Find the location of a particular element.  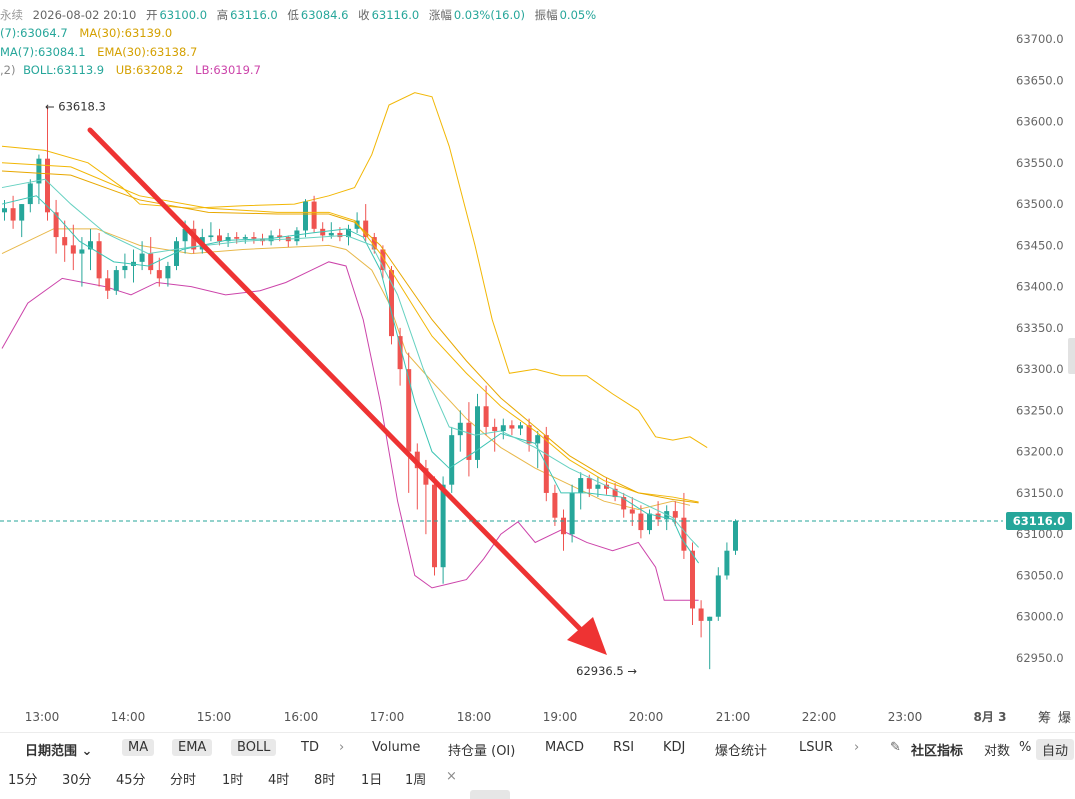

price-tick-label: 63700.0 is located at coordinates (1040, 39).